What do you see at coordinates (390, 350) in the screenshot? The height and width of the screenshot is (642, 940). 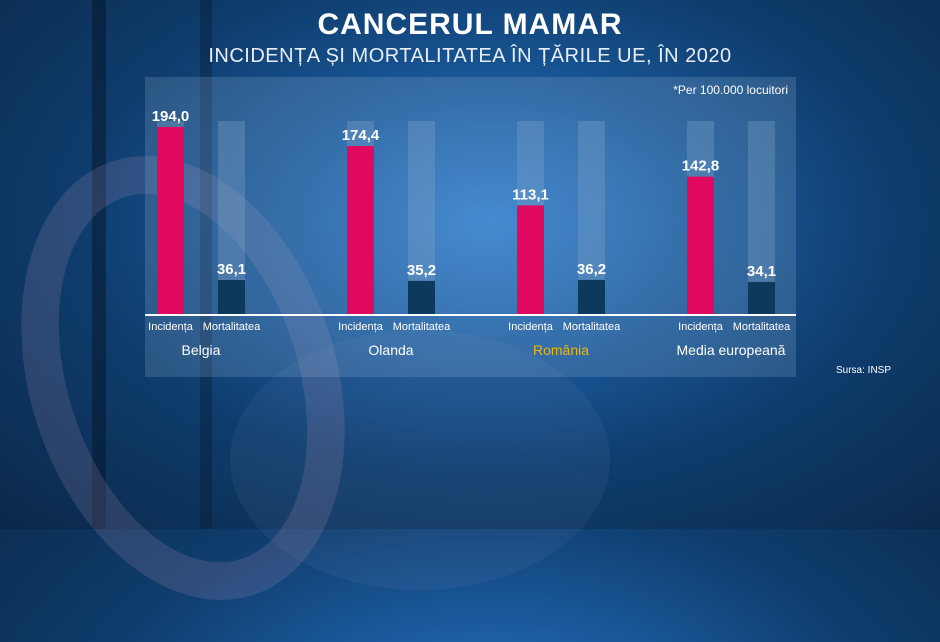 I see `category-label: Olanda` at bounding box center [390, 350].